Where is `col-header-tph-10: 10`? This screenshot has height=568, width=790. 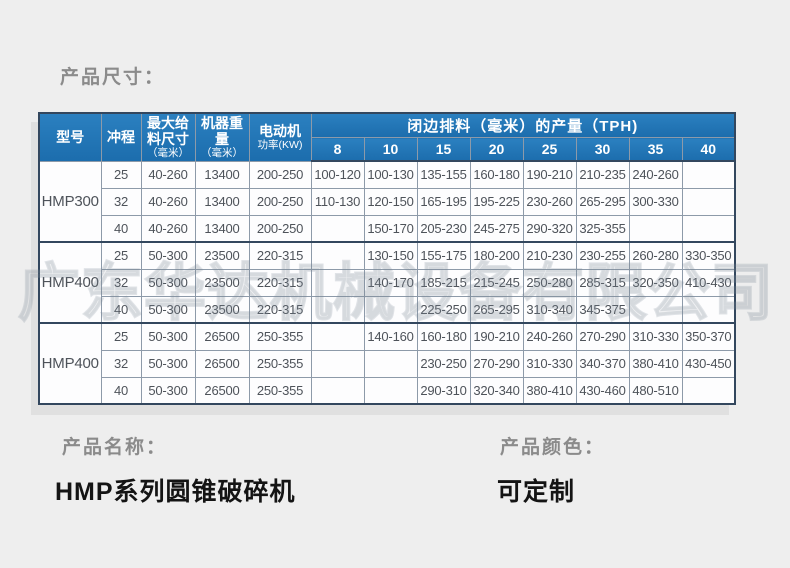
col-header-tph-10: 10 is located at coordinates (390, 149).